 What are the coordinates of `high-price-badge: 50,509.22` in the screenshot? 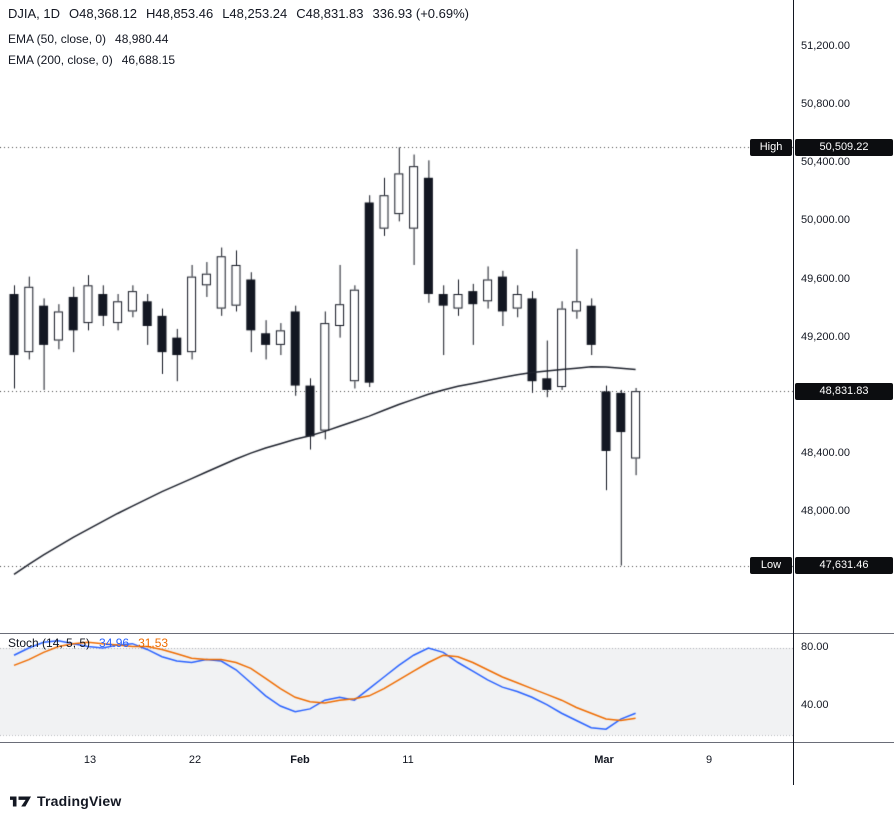 It's located at (844, 147).